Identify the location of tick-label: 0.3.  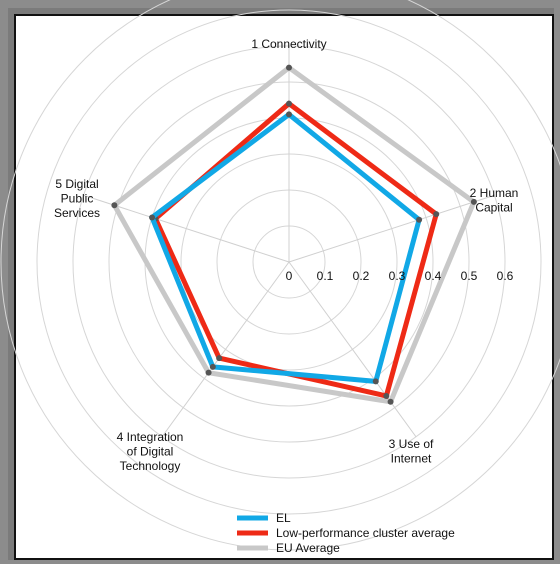
(397, 276).